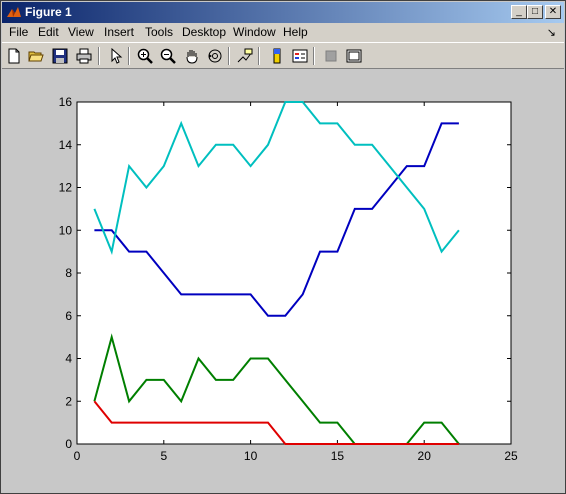 This screenshot has width=566, height=494. What do you see at coordinates (36, 56) in the screenshot?
I see `open-file-icon` at bounding box center [36, 56].